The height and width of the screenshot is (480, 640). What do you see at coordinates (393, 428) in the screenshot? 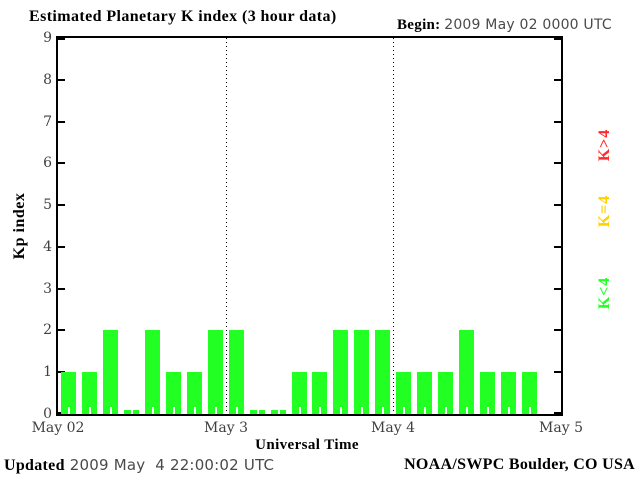
I see `x-tick-label: May 4` at bounding box center [393, 428].